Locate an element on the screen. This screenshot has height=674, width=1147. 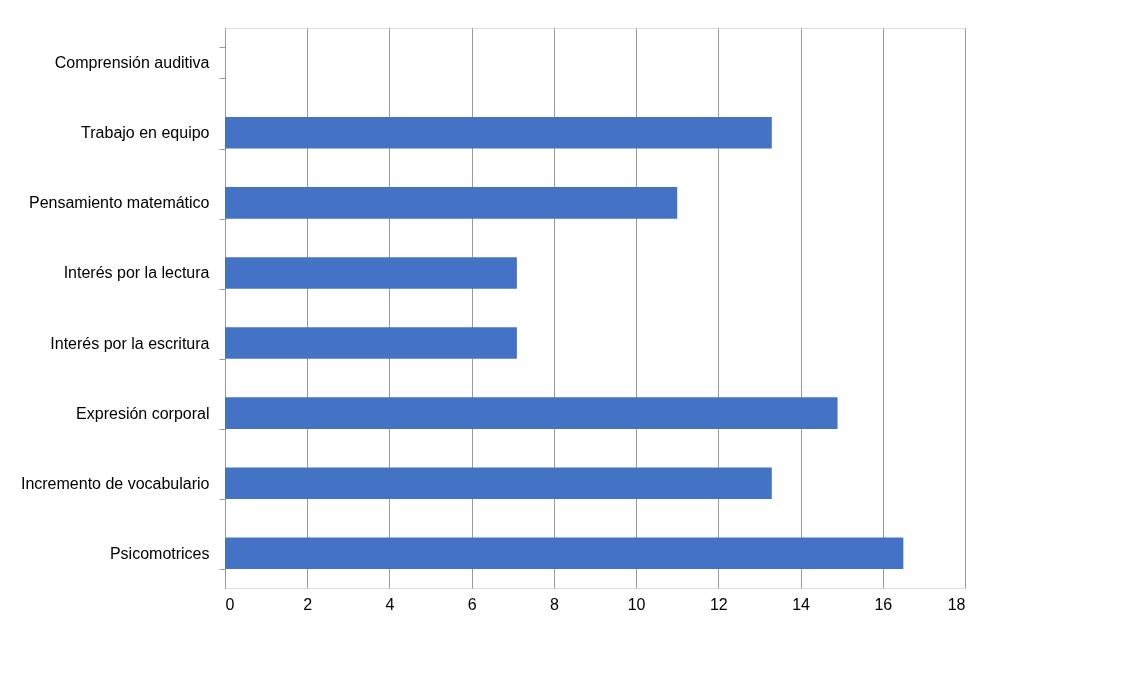
x-tick-label: 12 is located at coordinates (718, 604).